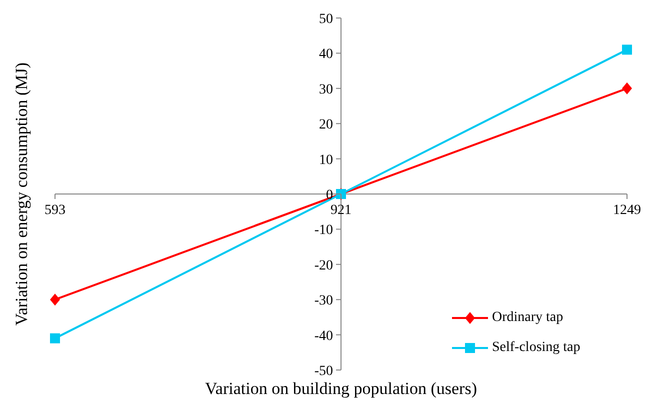  Describe the element at coordinates (323, 301) in the screenshot. I see `y-tick-label: -30` at that location.